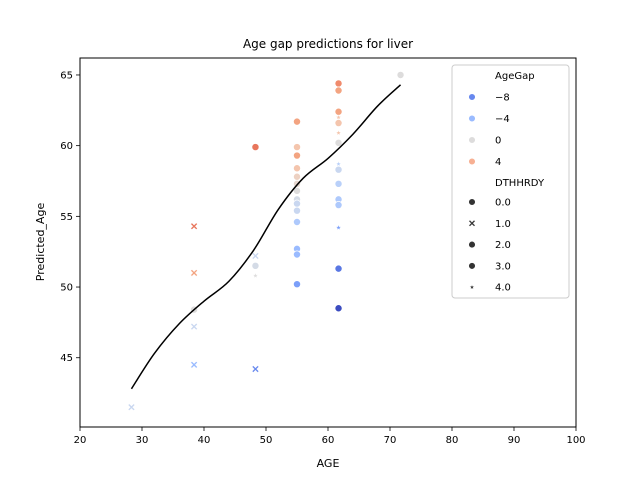 This screenshot has width=640, height=480. I want to click on legend-hue-label: 0, so click(498, 141).